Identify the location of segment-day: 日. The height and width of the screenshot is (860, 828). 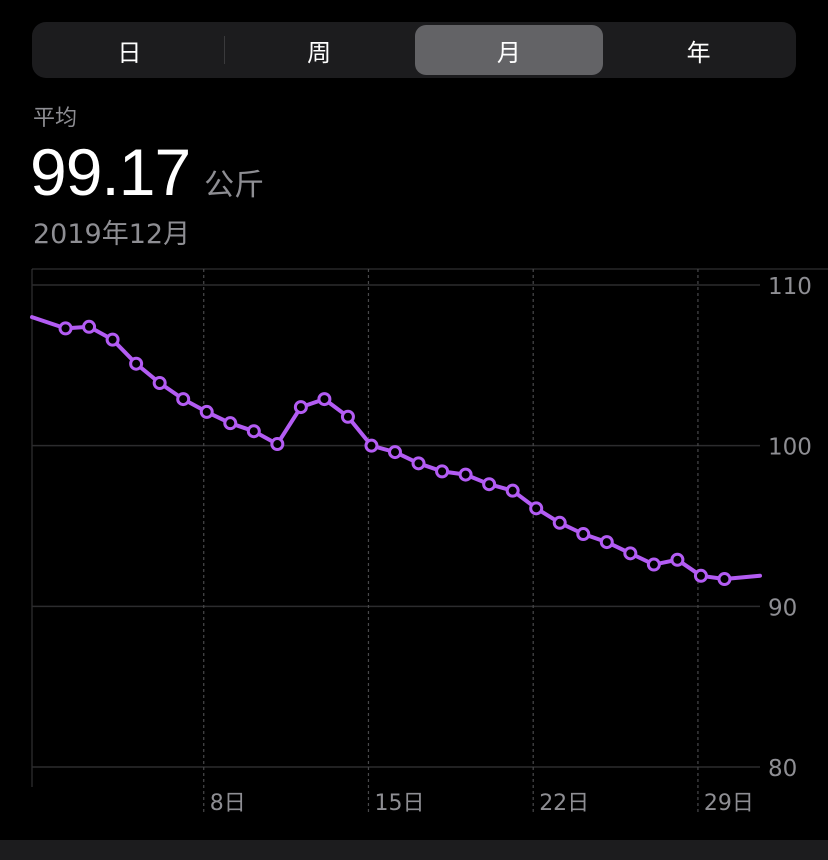
(129, 50).